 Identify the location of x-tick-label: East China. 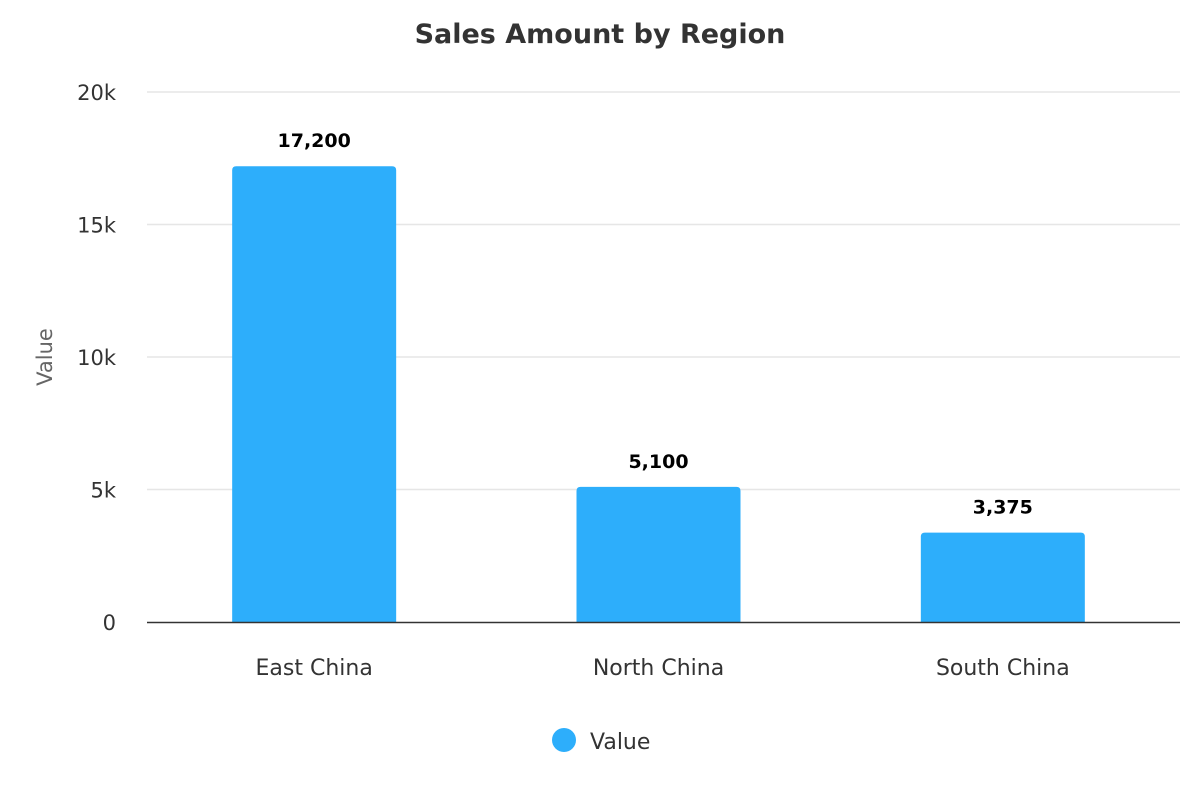
(314, 668).